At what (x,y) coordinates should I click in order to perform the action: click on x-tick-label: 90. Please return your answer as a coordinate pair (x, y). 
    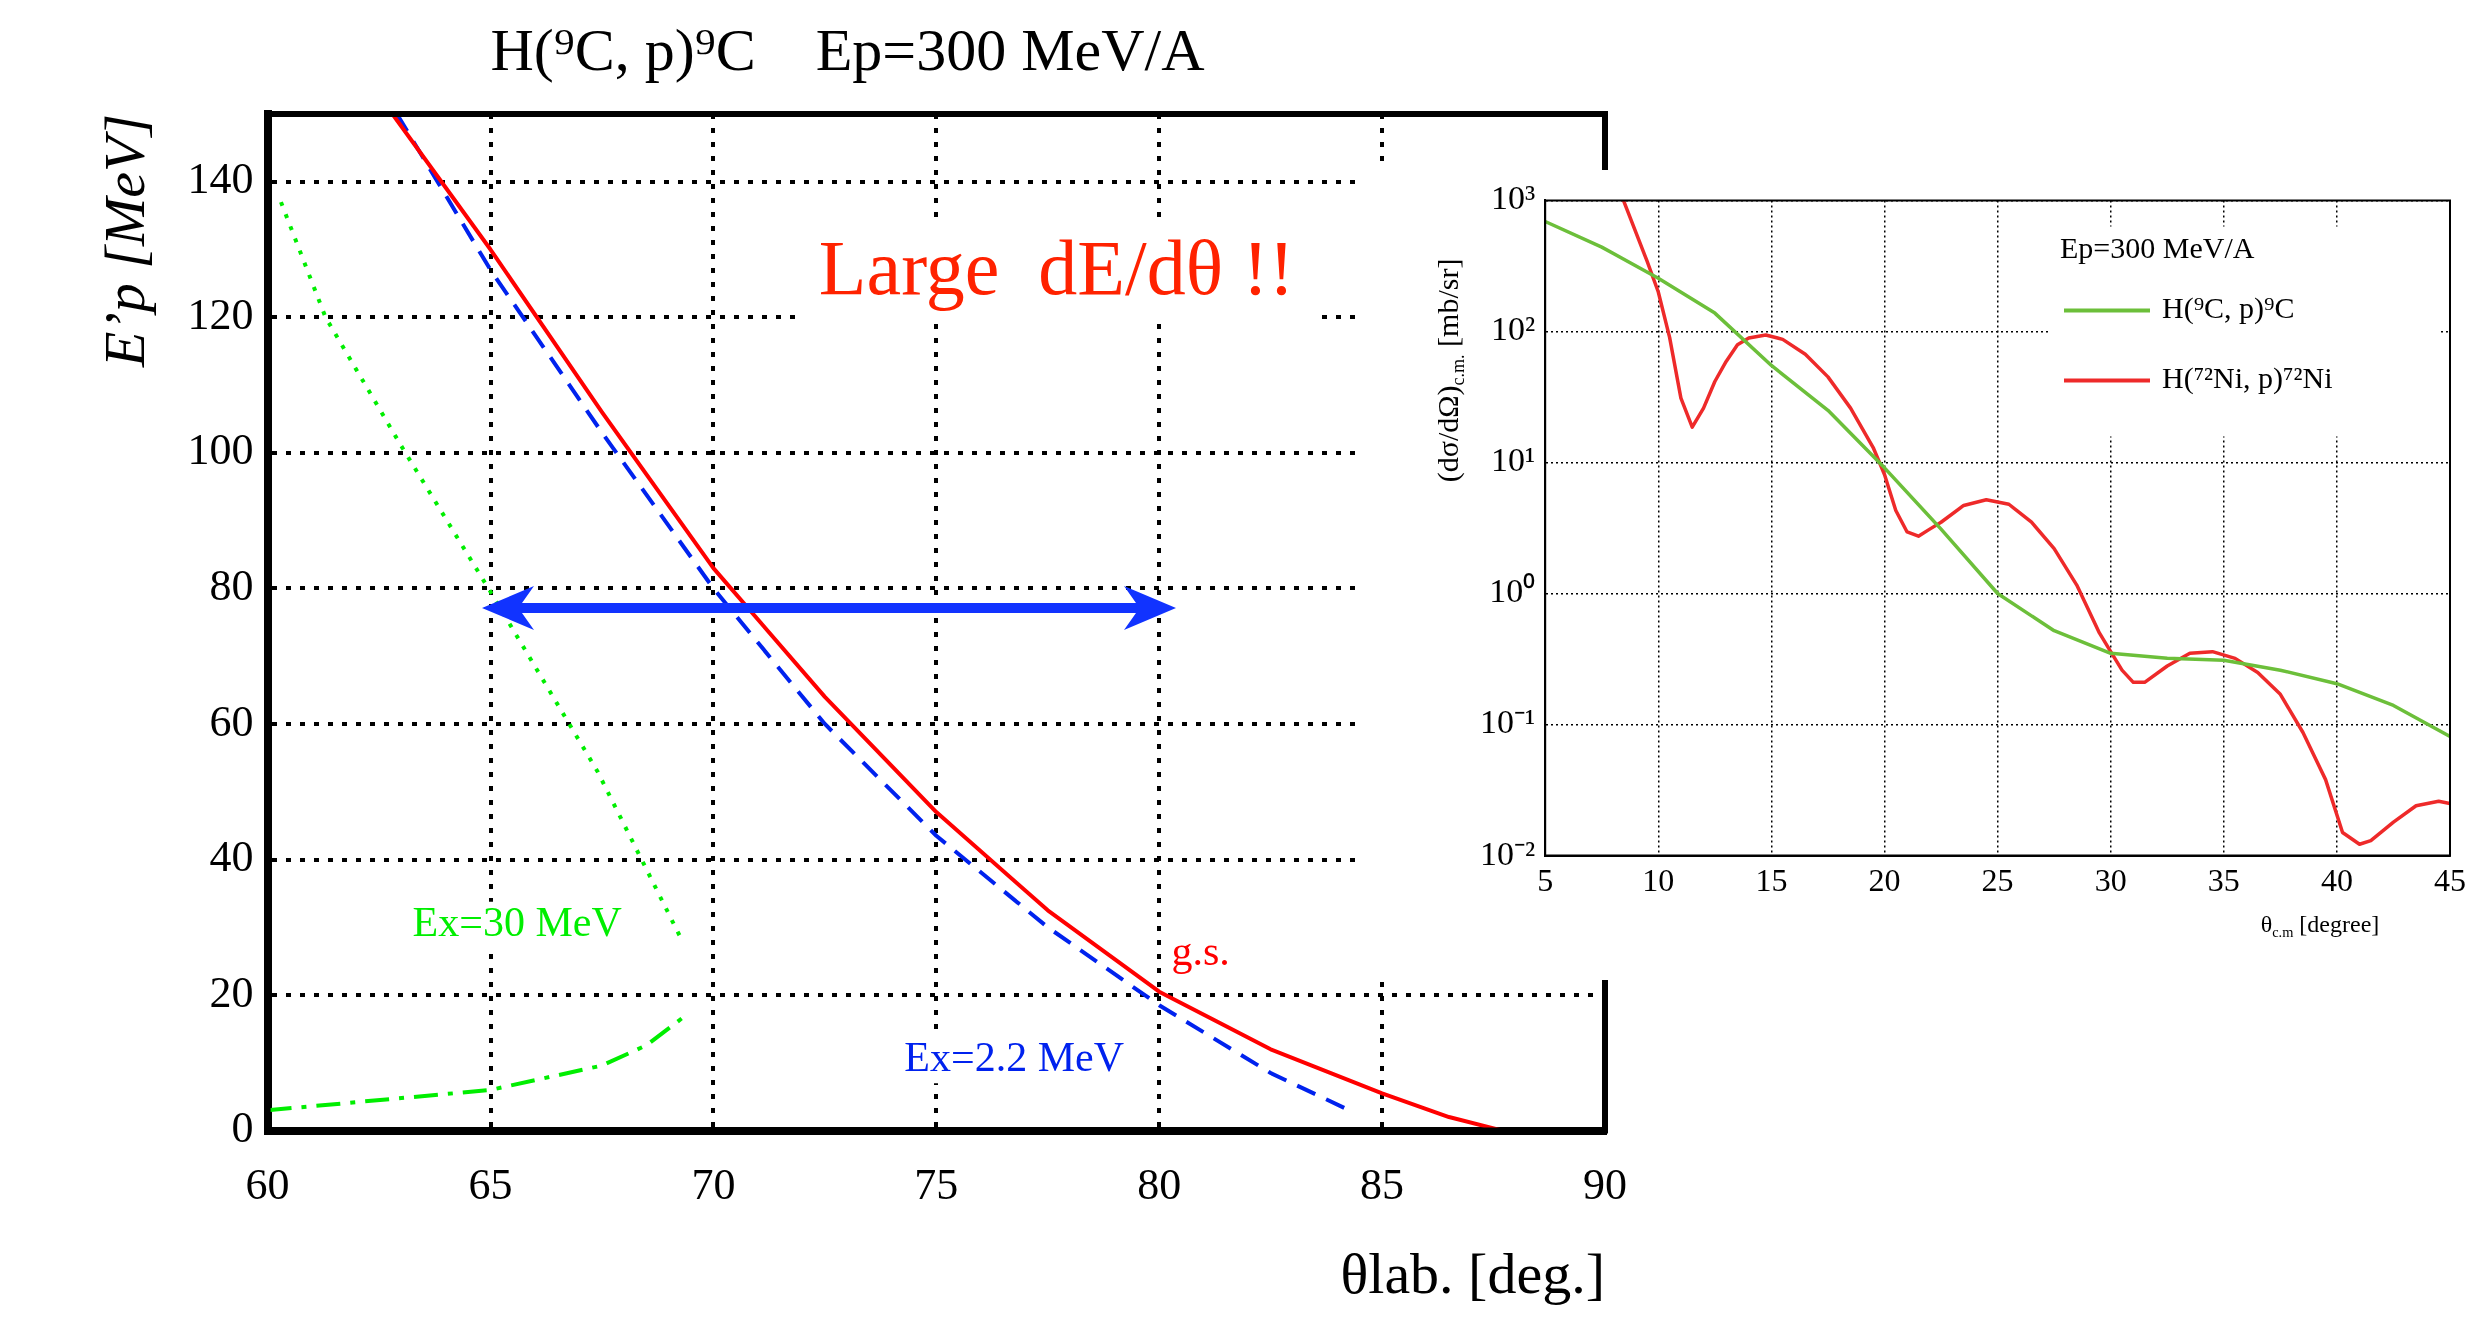
    Looking at the image, I should click on (1605, 1184).